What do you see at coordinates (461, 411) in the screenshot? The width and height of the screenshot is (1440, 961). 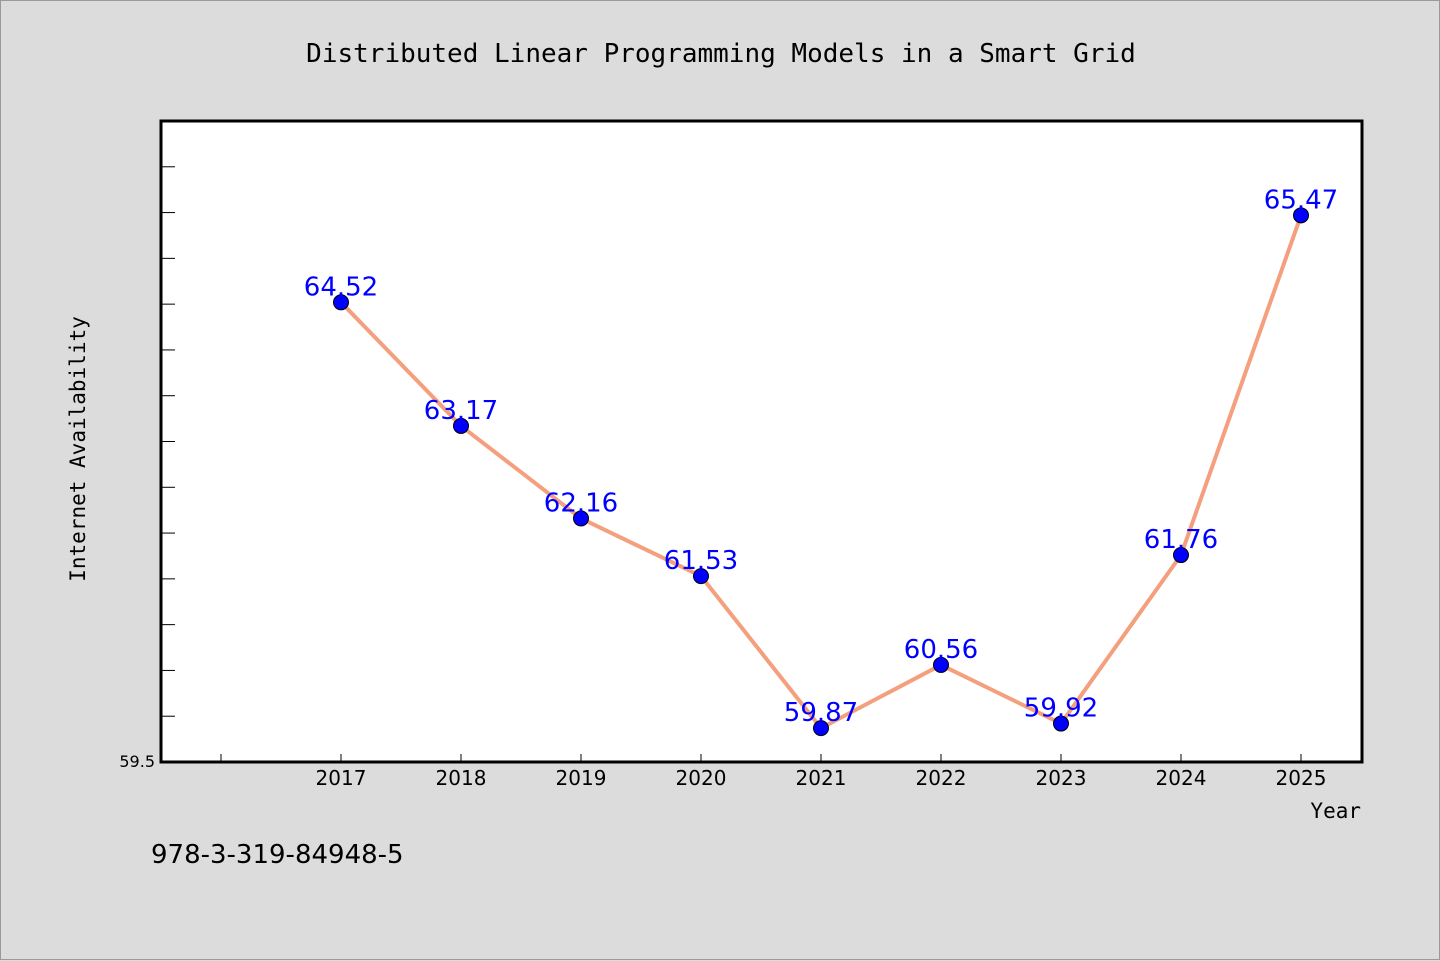 I see `data-label: 63.17` at bounding box center [461, 411].